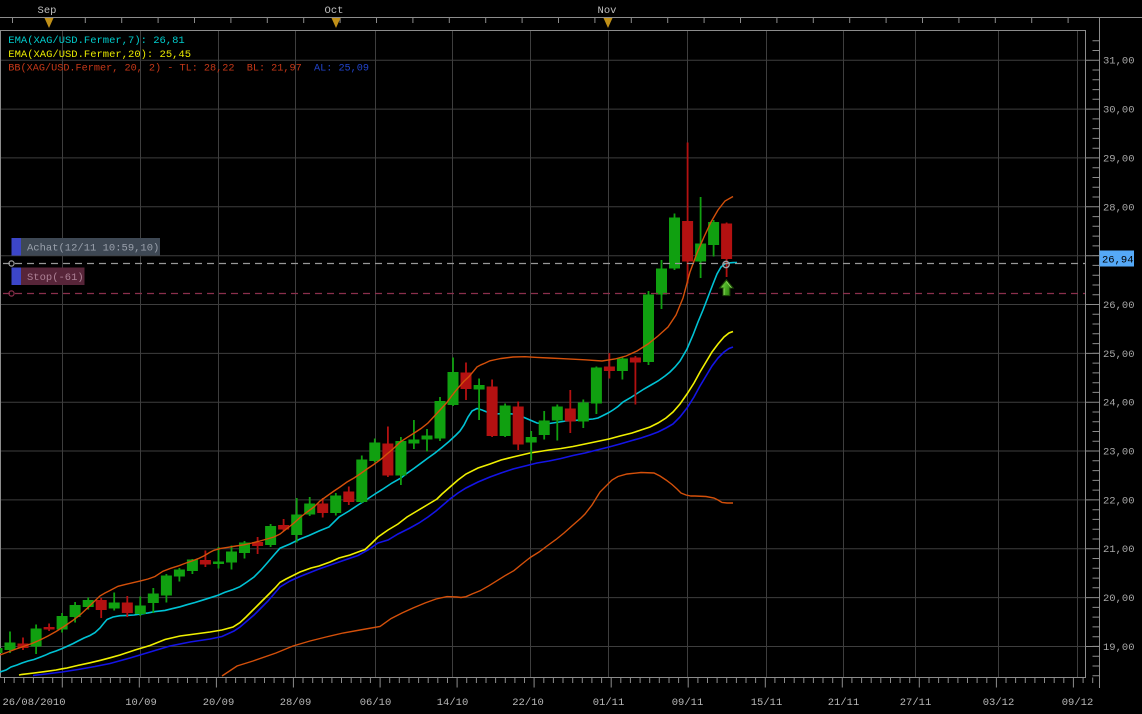 Image resolution: width=1142 pixels, height=714 pixels. I want to click on svg-text: Oct, so click(334, 11).